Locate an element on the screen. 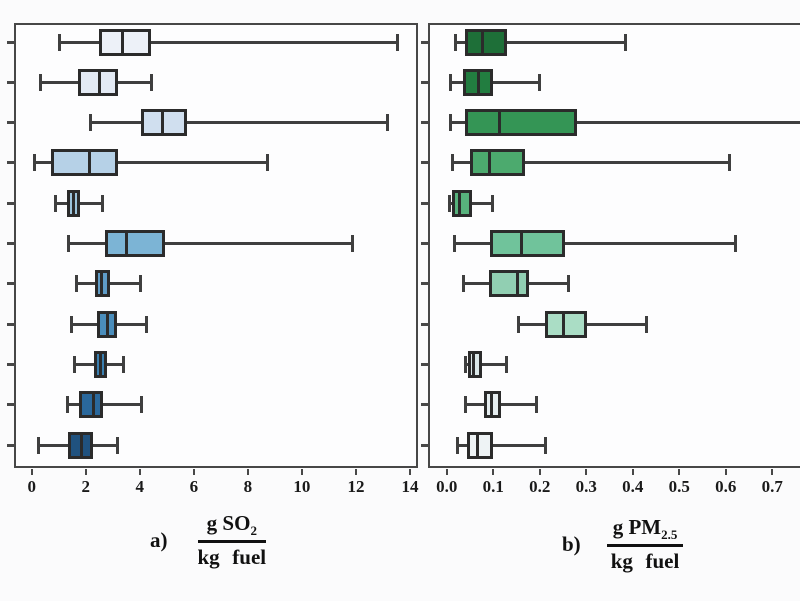  x-tick-b-0.1 is located at coordinates (493, 472).